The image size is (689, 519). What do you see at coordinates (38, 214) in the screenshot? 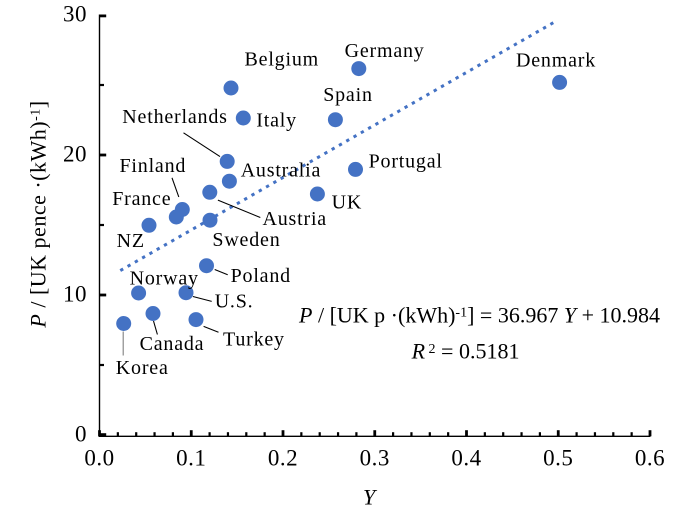
I see `svg-text: P / [UK pence ·(kWh)-1]` at bounding box center [38, 214].